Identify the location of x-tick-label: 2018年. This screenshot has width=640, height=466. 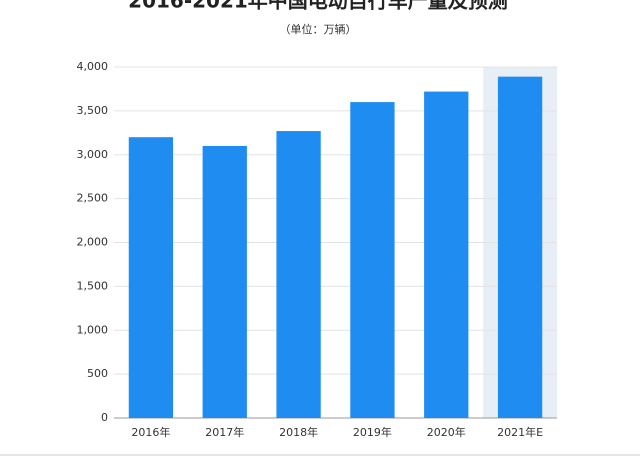
(298, 432).